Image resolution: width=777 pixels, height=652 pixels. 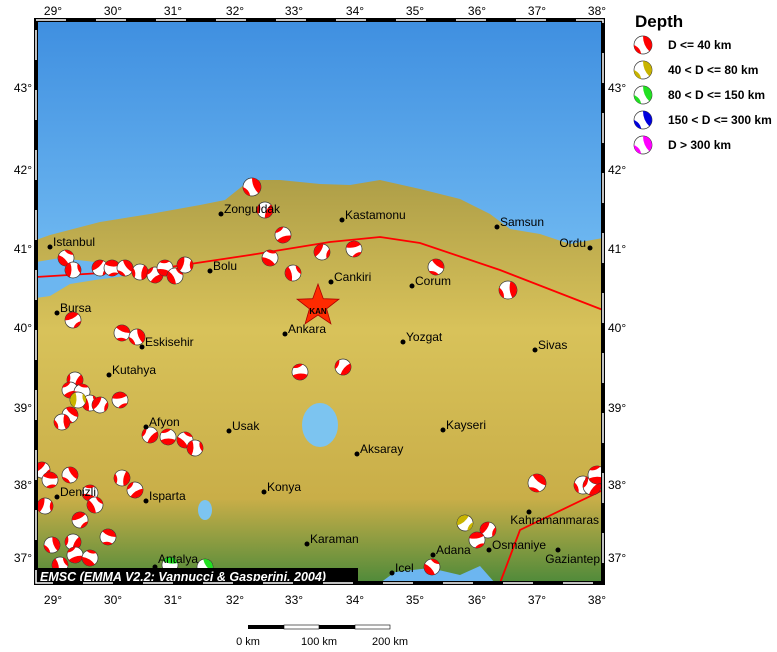 I want to click on city-label: Karaman, so click(x=334, y=539).